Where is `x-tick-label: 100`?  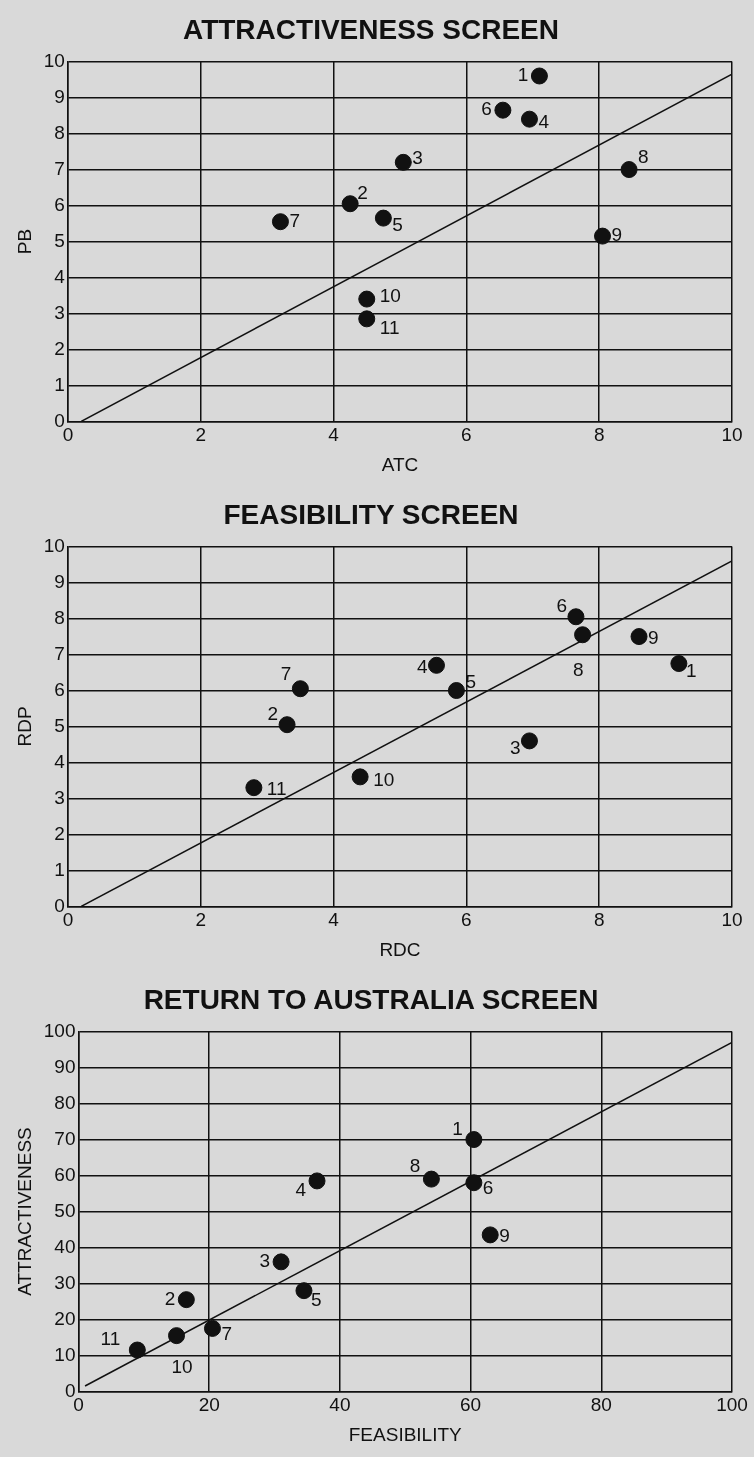
x-tick-label: 100 is located at coordinates (732, 1405).